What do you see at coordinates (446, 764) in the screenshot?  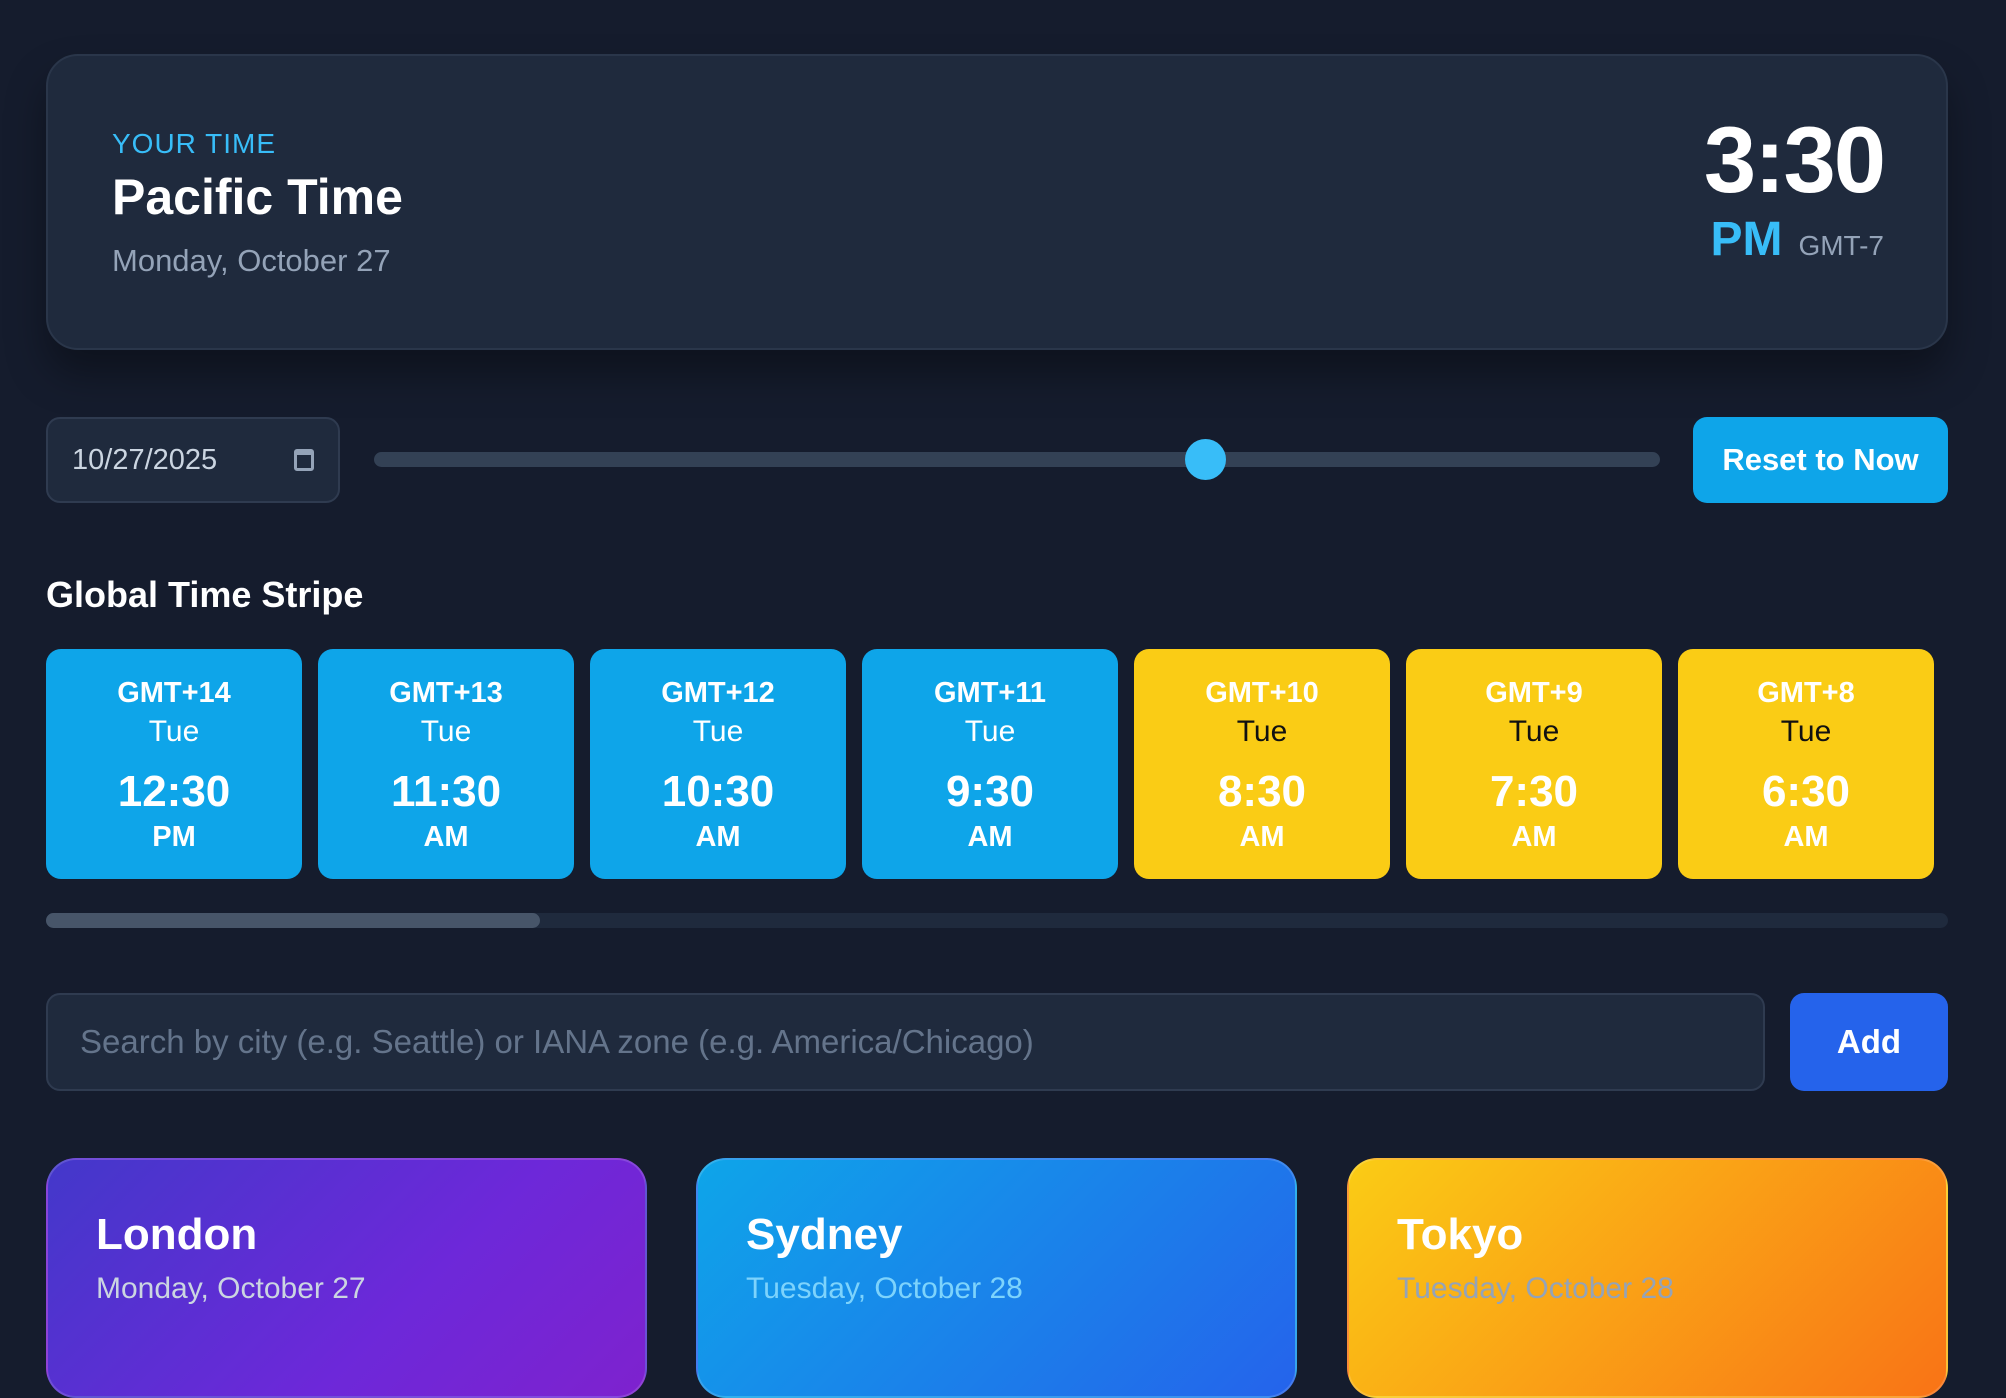 I see `time-tile: GMT+13 Tue 11:30 AM` at bounding box center [446, 764].